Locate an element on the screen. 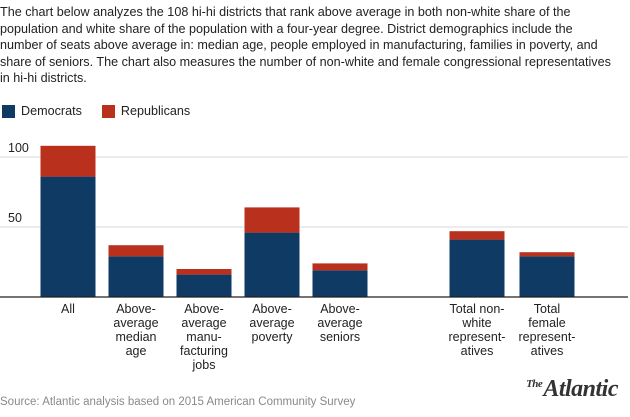 The width and height of the screenshot is (630, 417). logo-prefix: The is located at coordinates (534, 384).